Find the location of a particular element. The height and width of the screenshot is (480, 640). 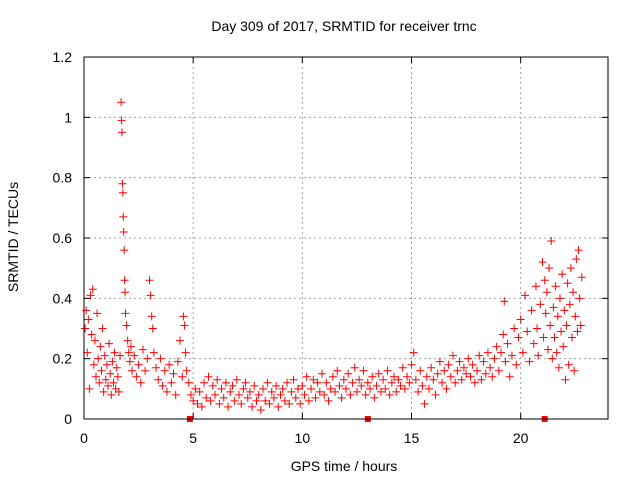

y-tick-label: 1 is located at coordinates (68, 117).